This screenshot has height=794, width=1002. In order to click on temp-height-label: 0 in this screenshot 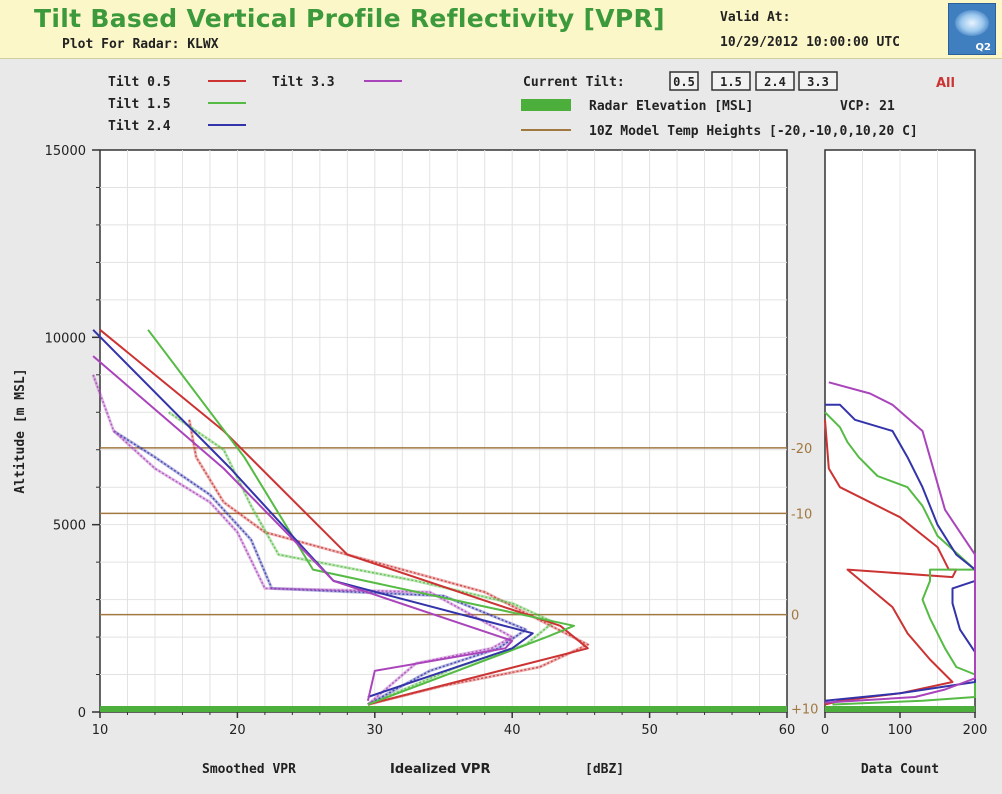, I will do `click(795, 616)`.